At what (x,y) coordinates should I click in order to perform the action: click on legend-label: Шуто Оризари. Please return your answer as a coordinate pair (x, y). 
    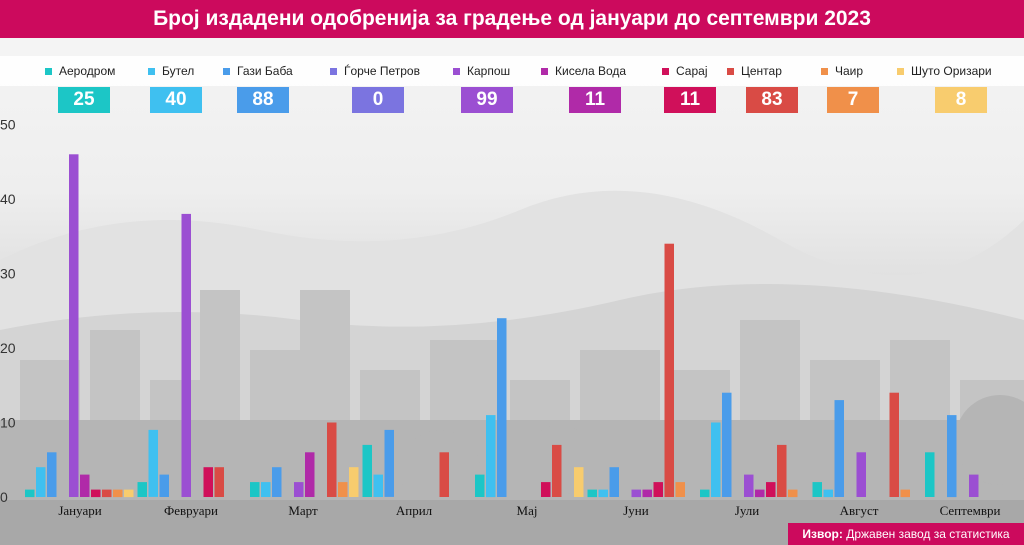
    Looking at the image, I should click on (951, 71).